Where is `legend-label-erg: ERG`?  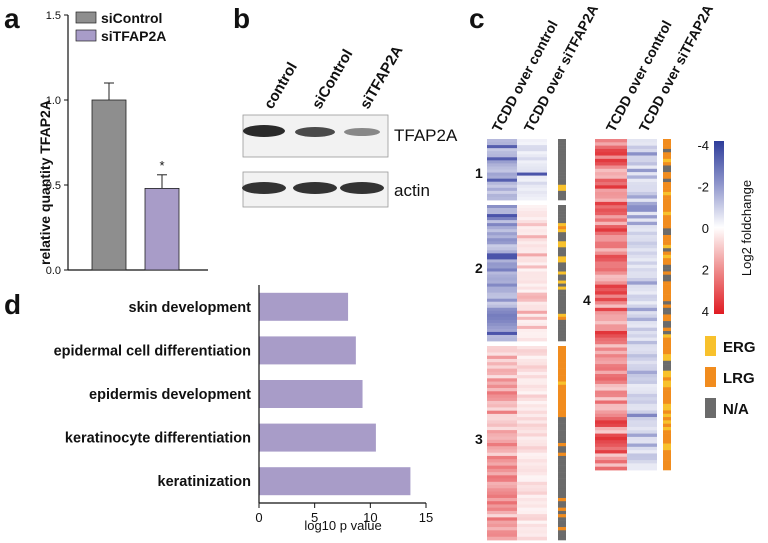
legend-label-erg: ERG is located at coordinates (739, 347).